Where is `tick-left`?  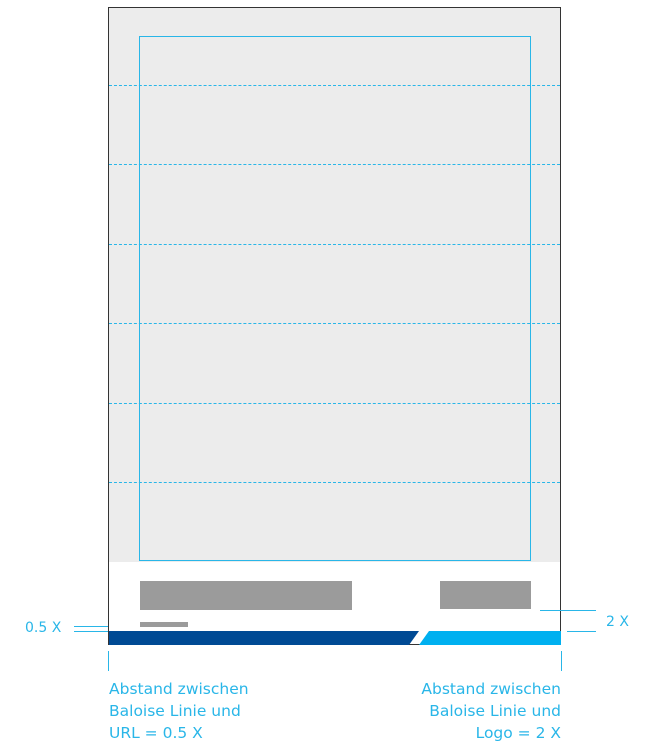
tick-left is located at coordinates (108, 661).